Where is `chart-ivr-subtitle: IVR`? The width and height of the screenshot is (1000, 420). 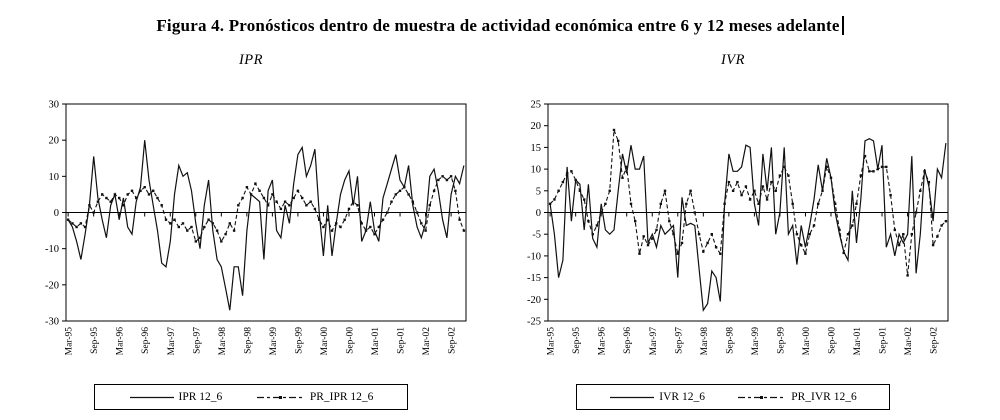 chart-ivr-subtitle: IVR is located at coordinates (733, 60).